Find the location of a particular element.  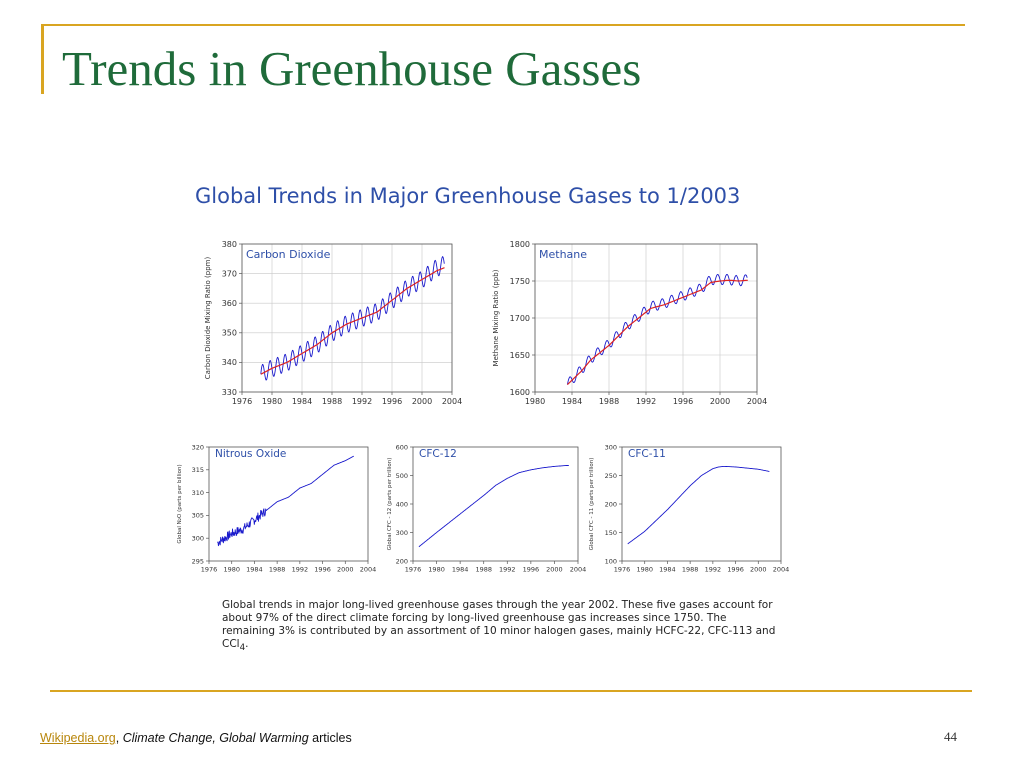

x-tick-label-5: 2000 is located at coordinates (720, 401).